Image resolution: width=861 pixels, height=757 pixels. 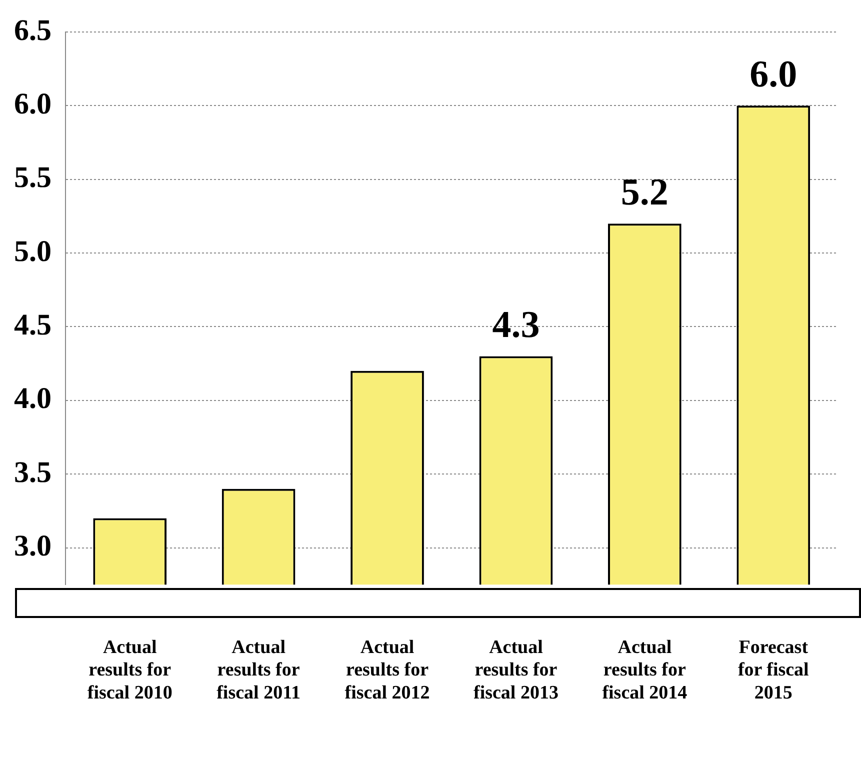 What do you see at coordinates (33, 546) in the screenshot?
I see `y-tick-label: 3.0` at bounding box center [33, 546].